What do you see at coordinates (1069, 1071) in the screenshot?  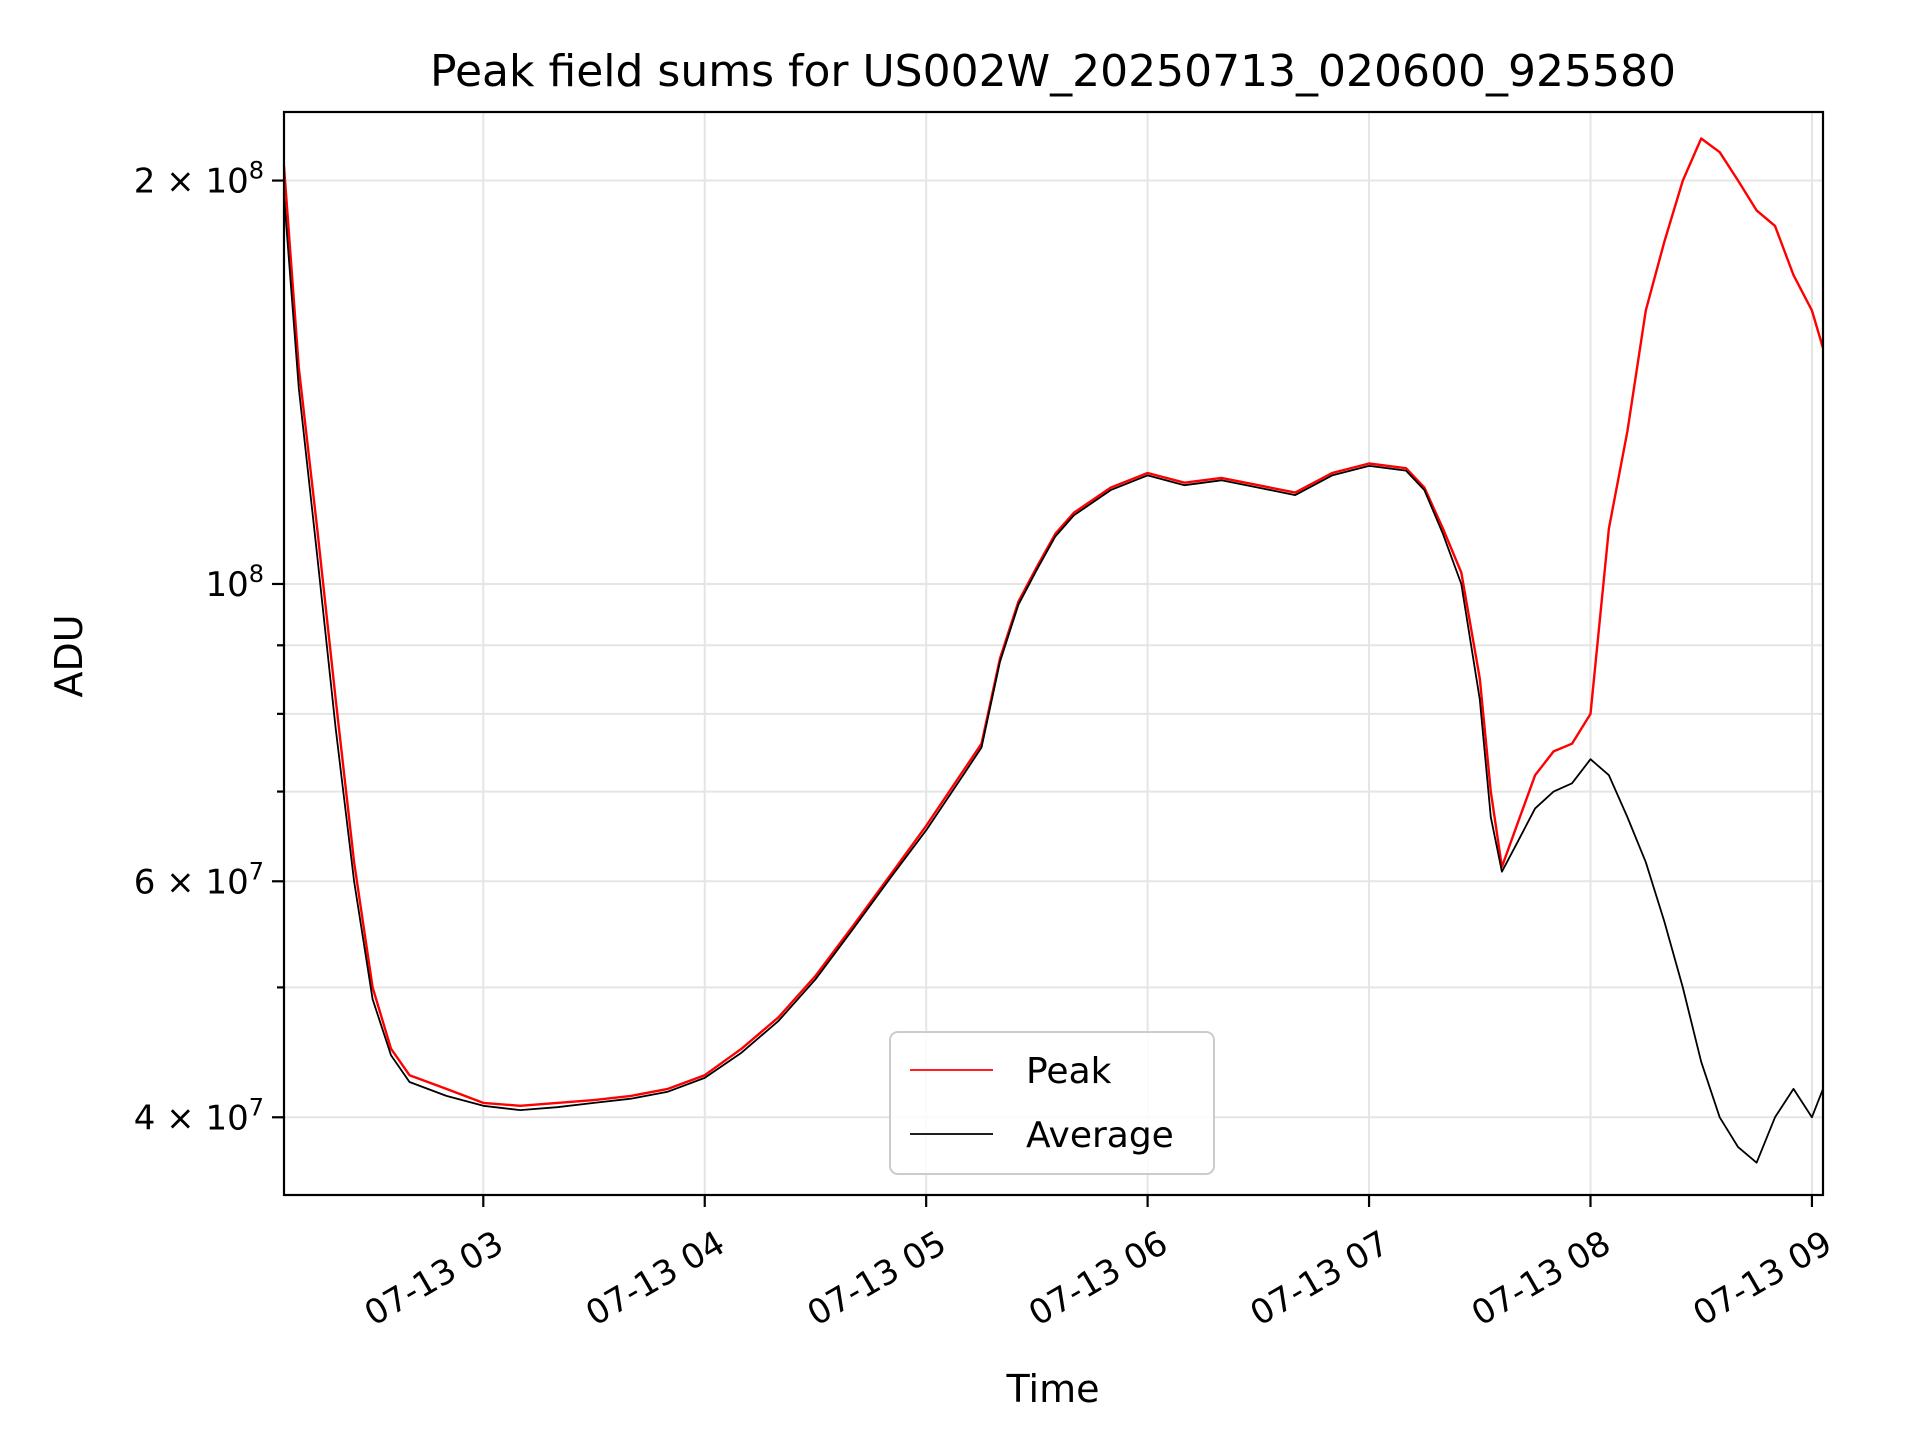 I see `legend-label-peak: Peak` at bounding box center [1069, 1071].